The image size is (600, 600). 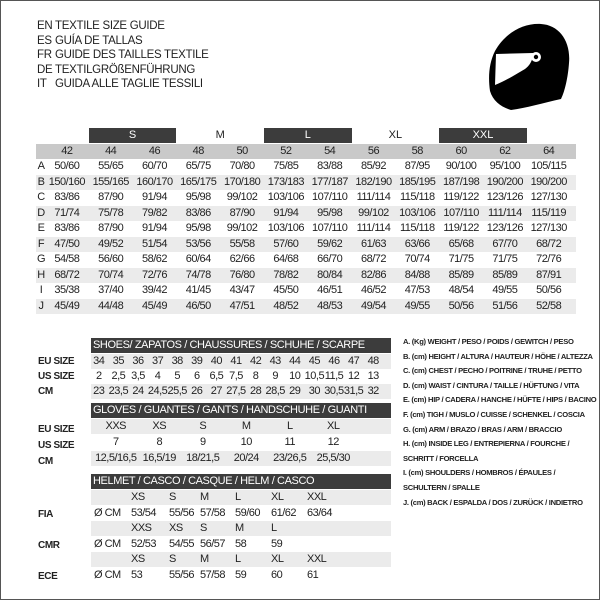 I want to click on title-text: GUIDE DES TAILLES TEXTILE, so click(x=132, y=55).